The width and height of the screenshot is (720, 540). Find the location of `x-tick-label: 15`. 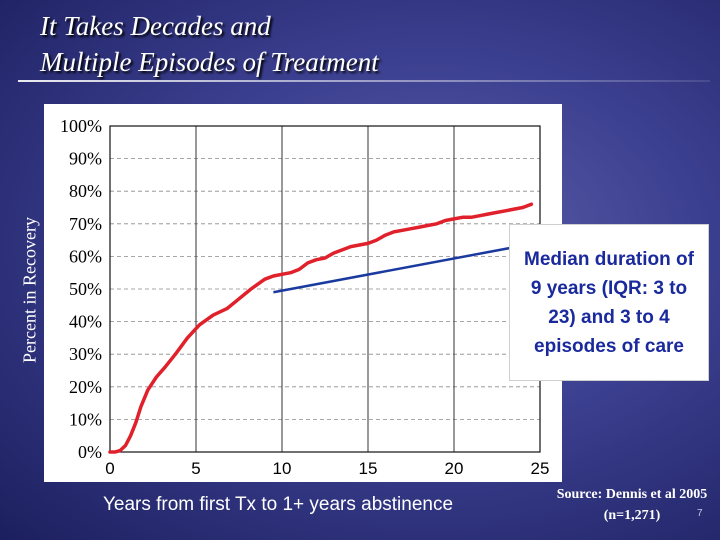

x-tick-label: 15 is located at coordinates (368, 468).